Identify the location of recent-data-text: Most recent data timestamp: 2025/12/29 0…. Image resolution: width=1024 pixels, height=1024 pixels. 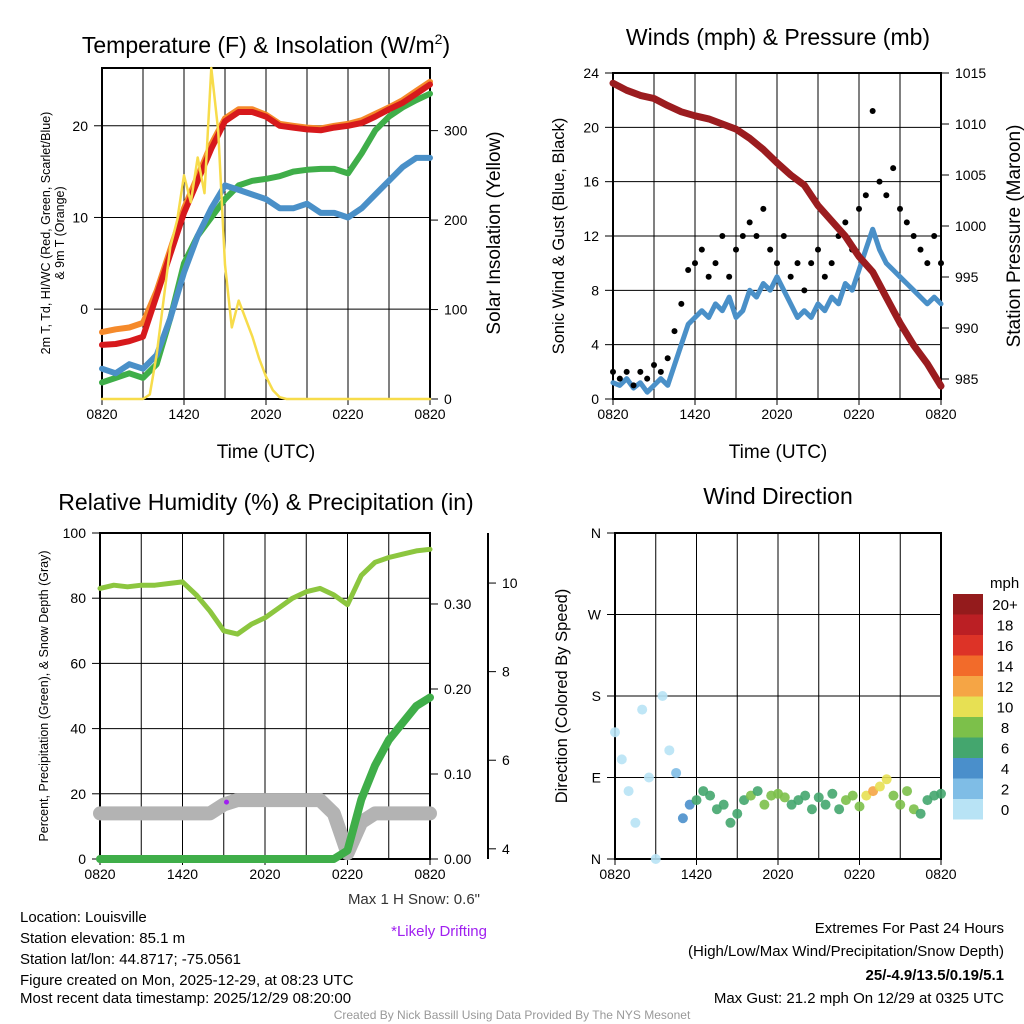
(185, 998).